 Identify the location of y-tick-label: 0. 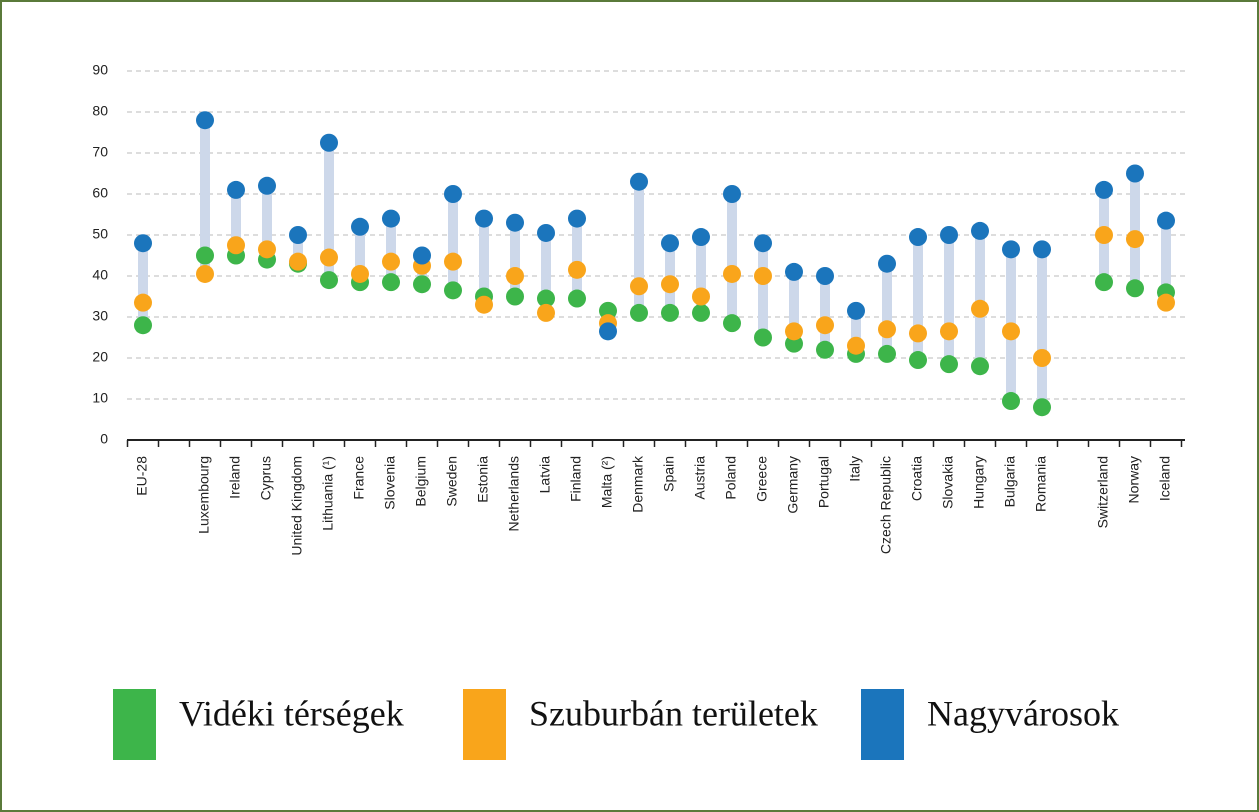
(104, 439).